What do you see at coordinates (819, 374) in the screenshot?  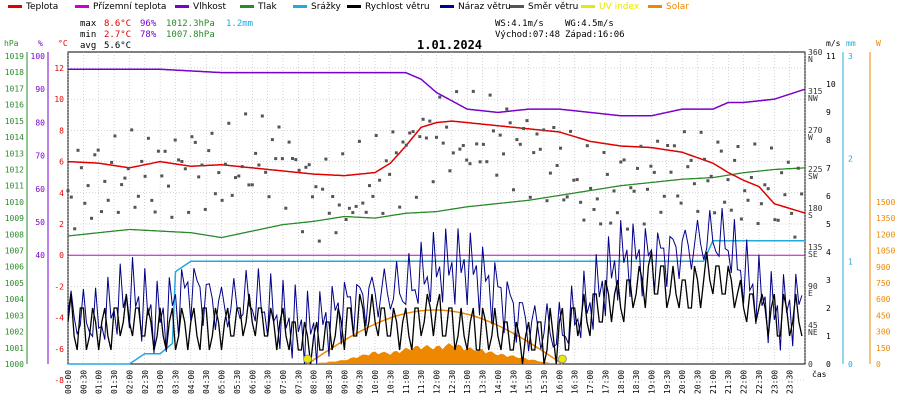 I see `x-axis-label: čas` at bounding box center [819, 374].